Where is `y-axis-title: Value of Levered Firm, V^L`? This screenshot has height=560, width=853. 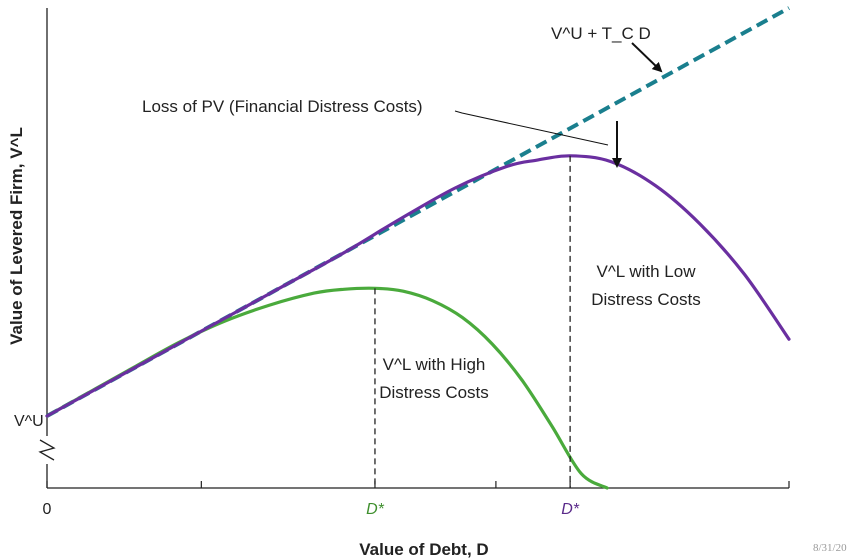
y-axis-title: Value of Levered Firm, V^L is located at coordinates (16, 236).